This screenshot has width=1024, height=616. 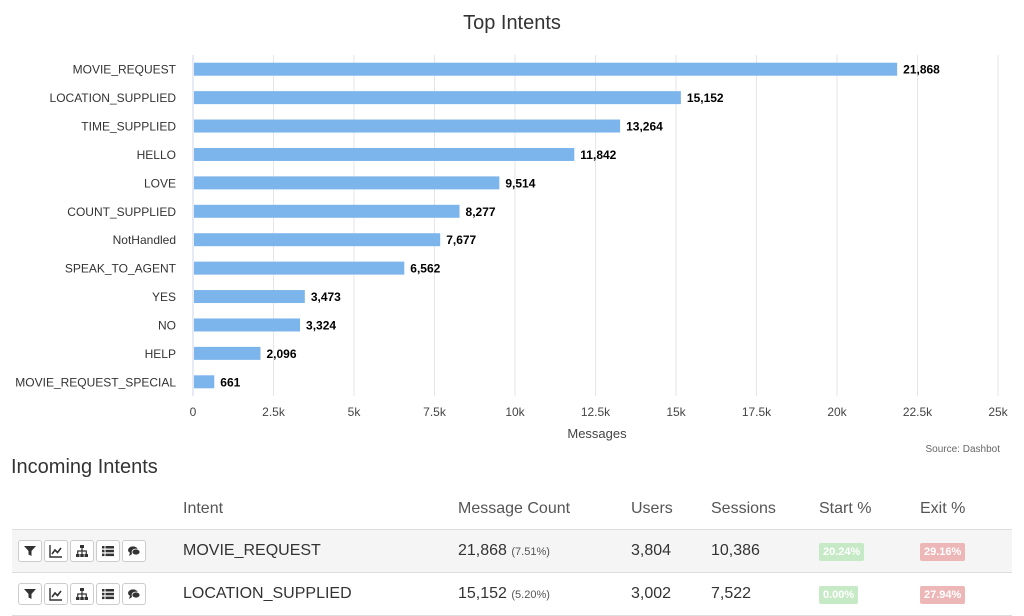 I want to click on data-label: 13,264, so click(x=644, y=127).